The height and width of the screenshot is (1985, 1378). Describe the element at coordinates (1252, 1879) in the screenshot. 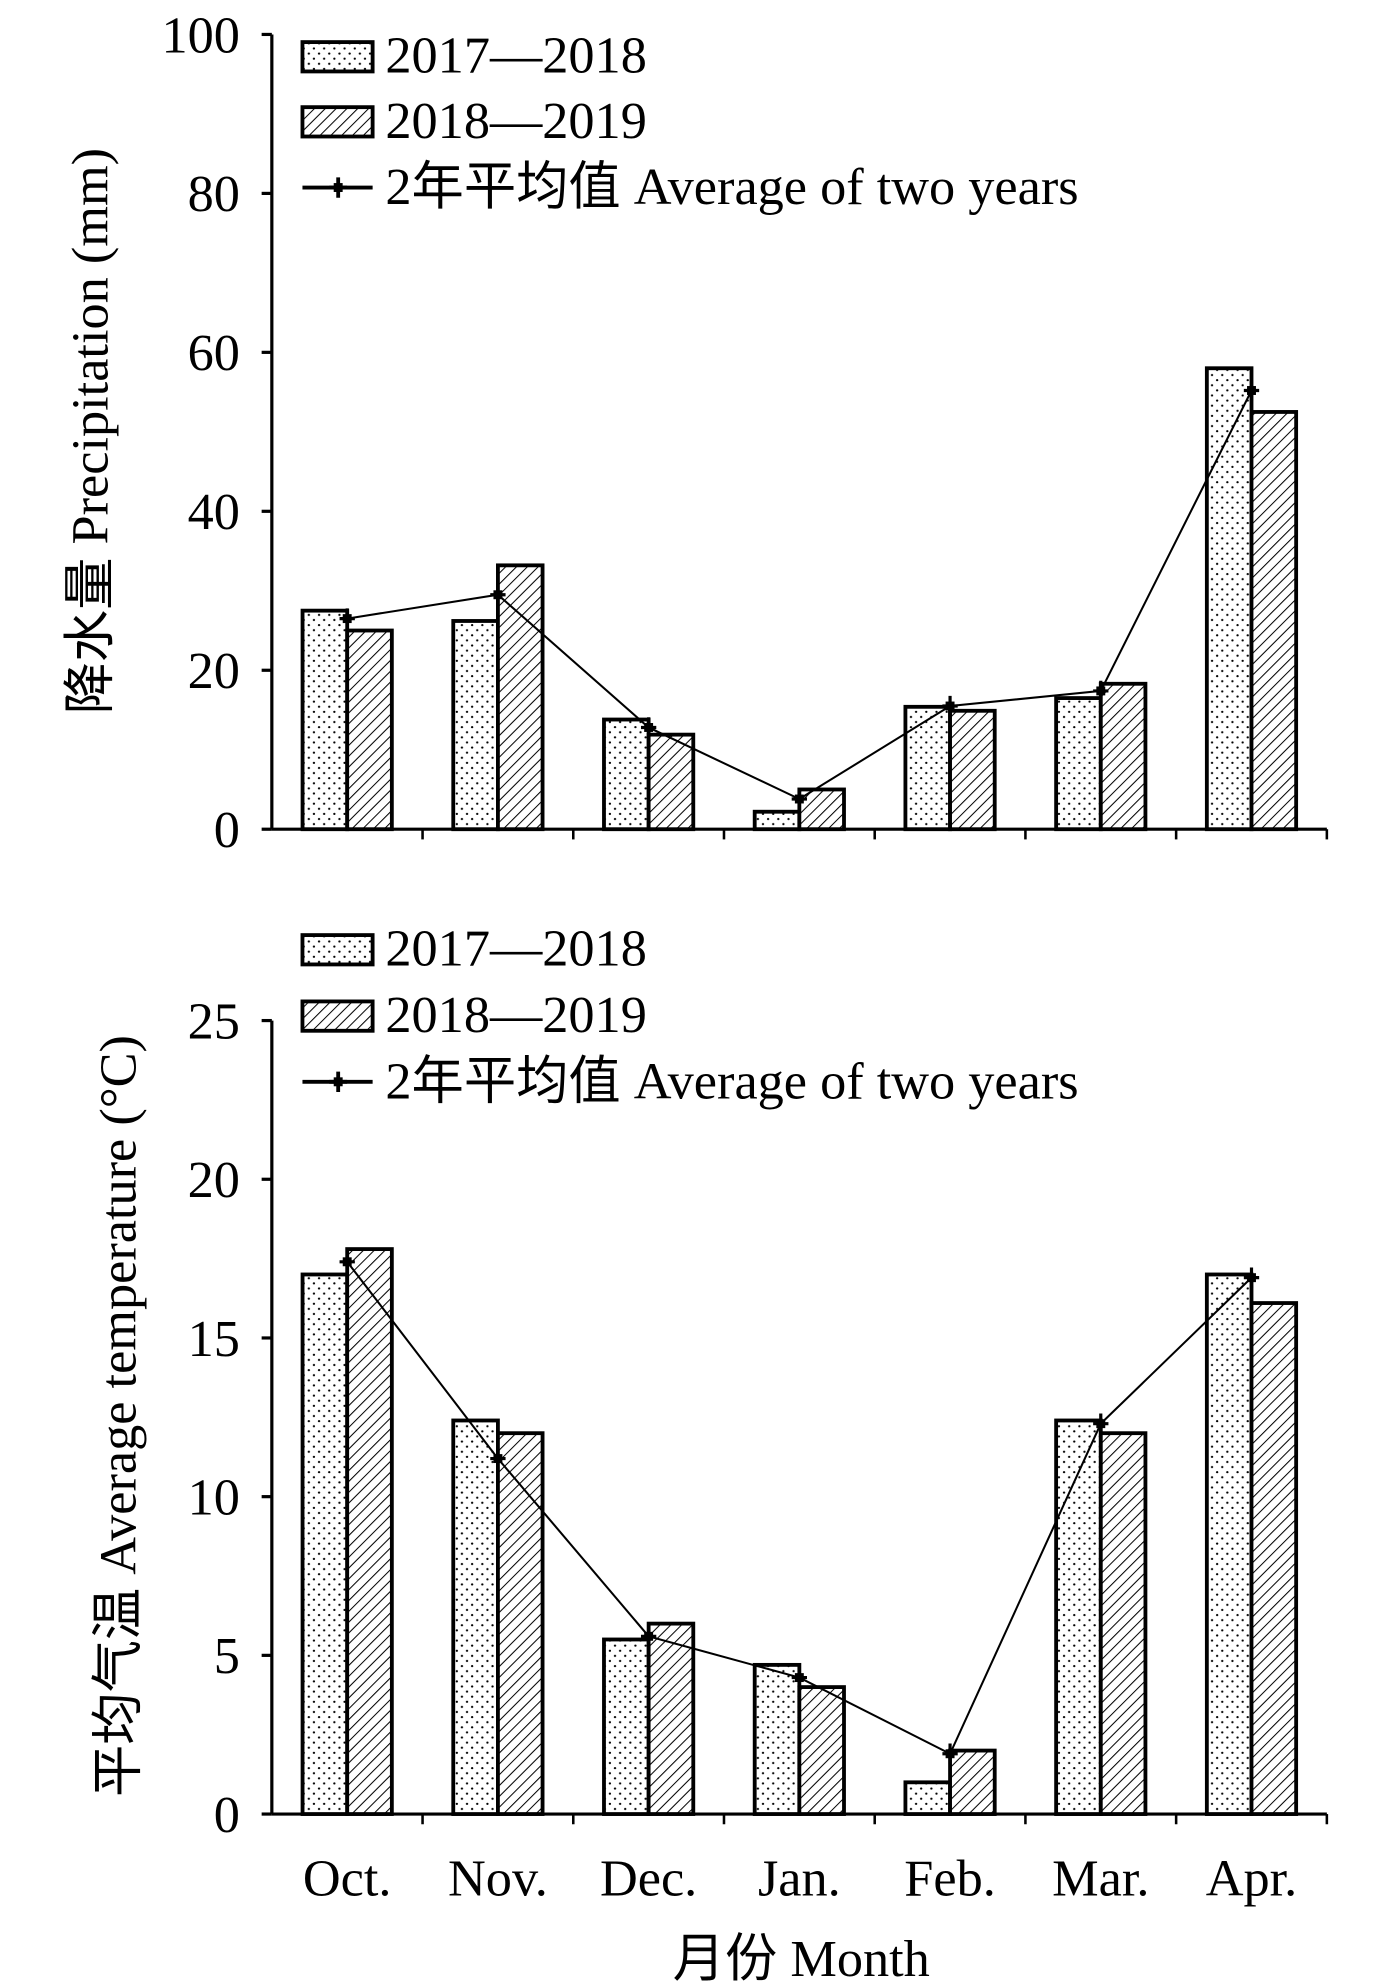

I see `x-tick-label: Apr.` at that location.